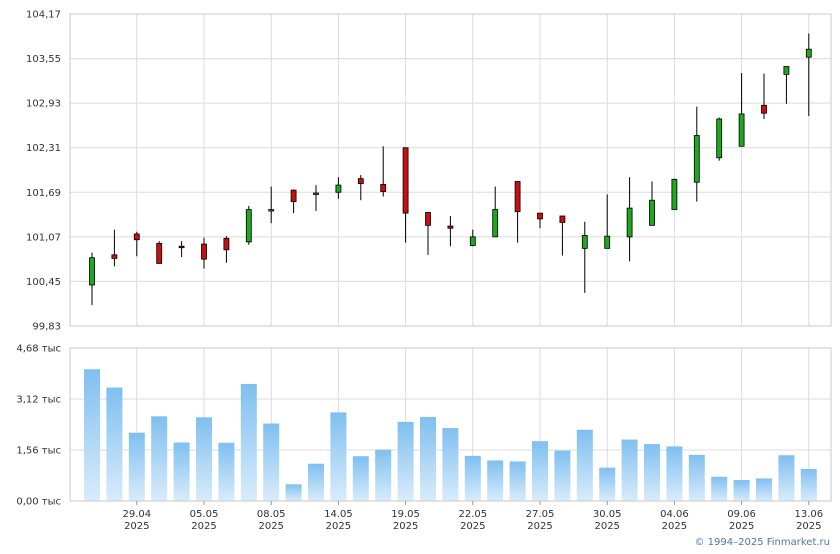 Image resolution: width=840 pixels, height=554 pixels. What do you see at coordinates (38, 349) in the screenshot?
I see `volume-y-tick-label: 4,68 тыс` at bounding box center [38, 349].